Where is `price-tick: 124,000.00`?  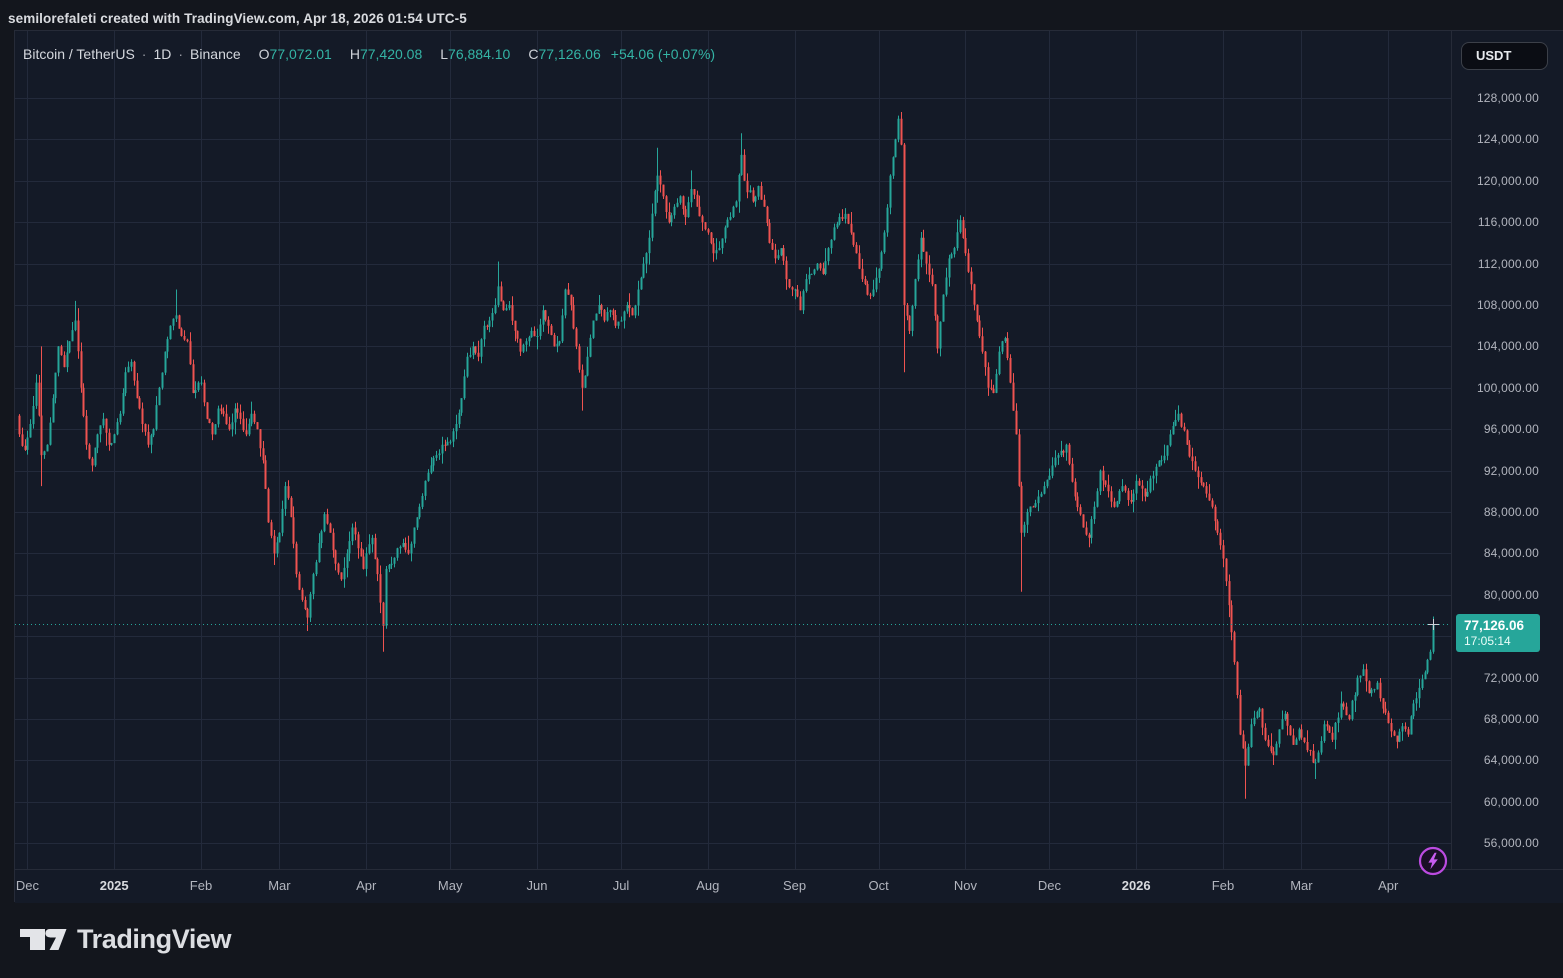
price-tick: 124,000.00 is located at coordinates (1507, 139).